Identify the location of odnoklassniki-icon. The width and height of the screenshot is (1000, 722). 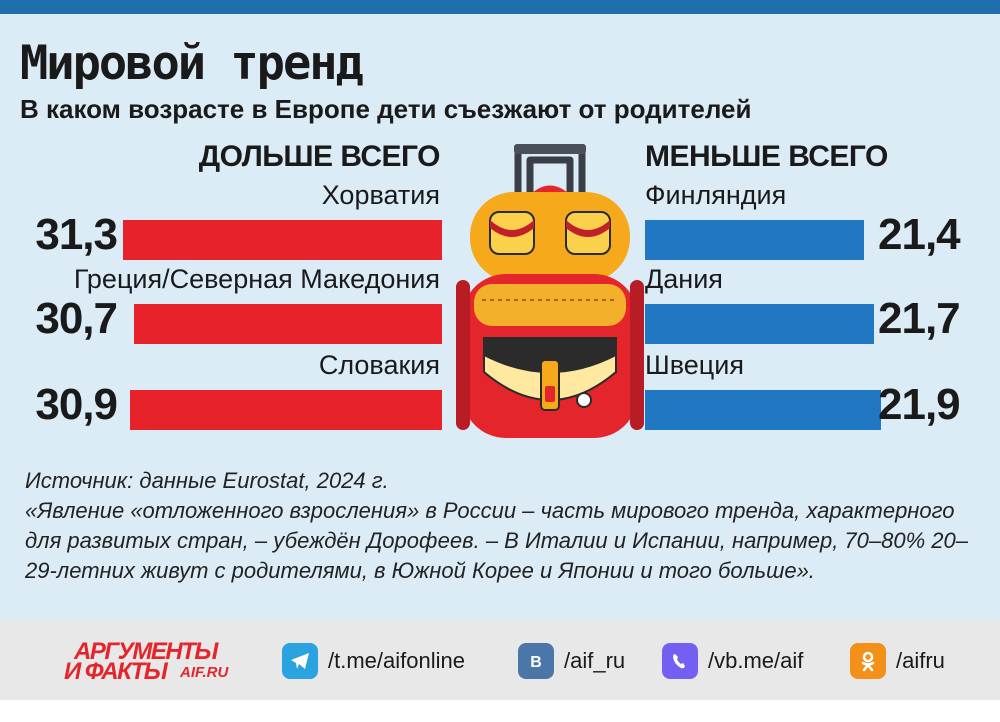
(868, 661).